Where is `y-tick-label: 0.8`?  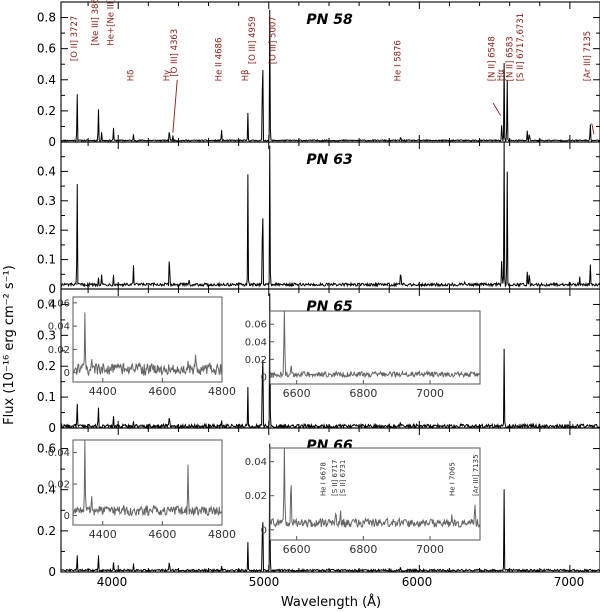
y-tick-label: 0.8 is located at coordinates (46, 18).